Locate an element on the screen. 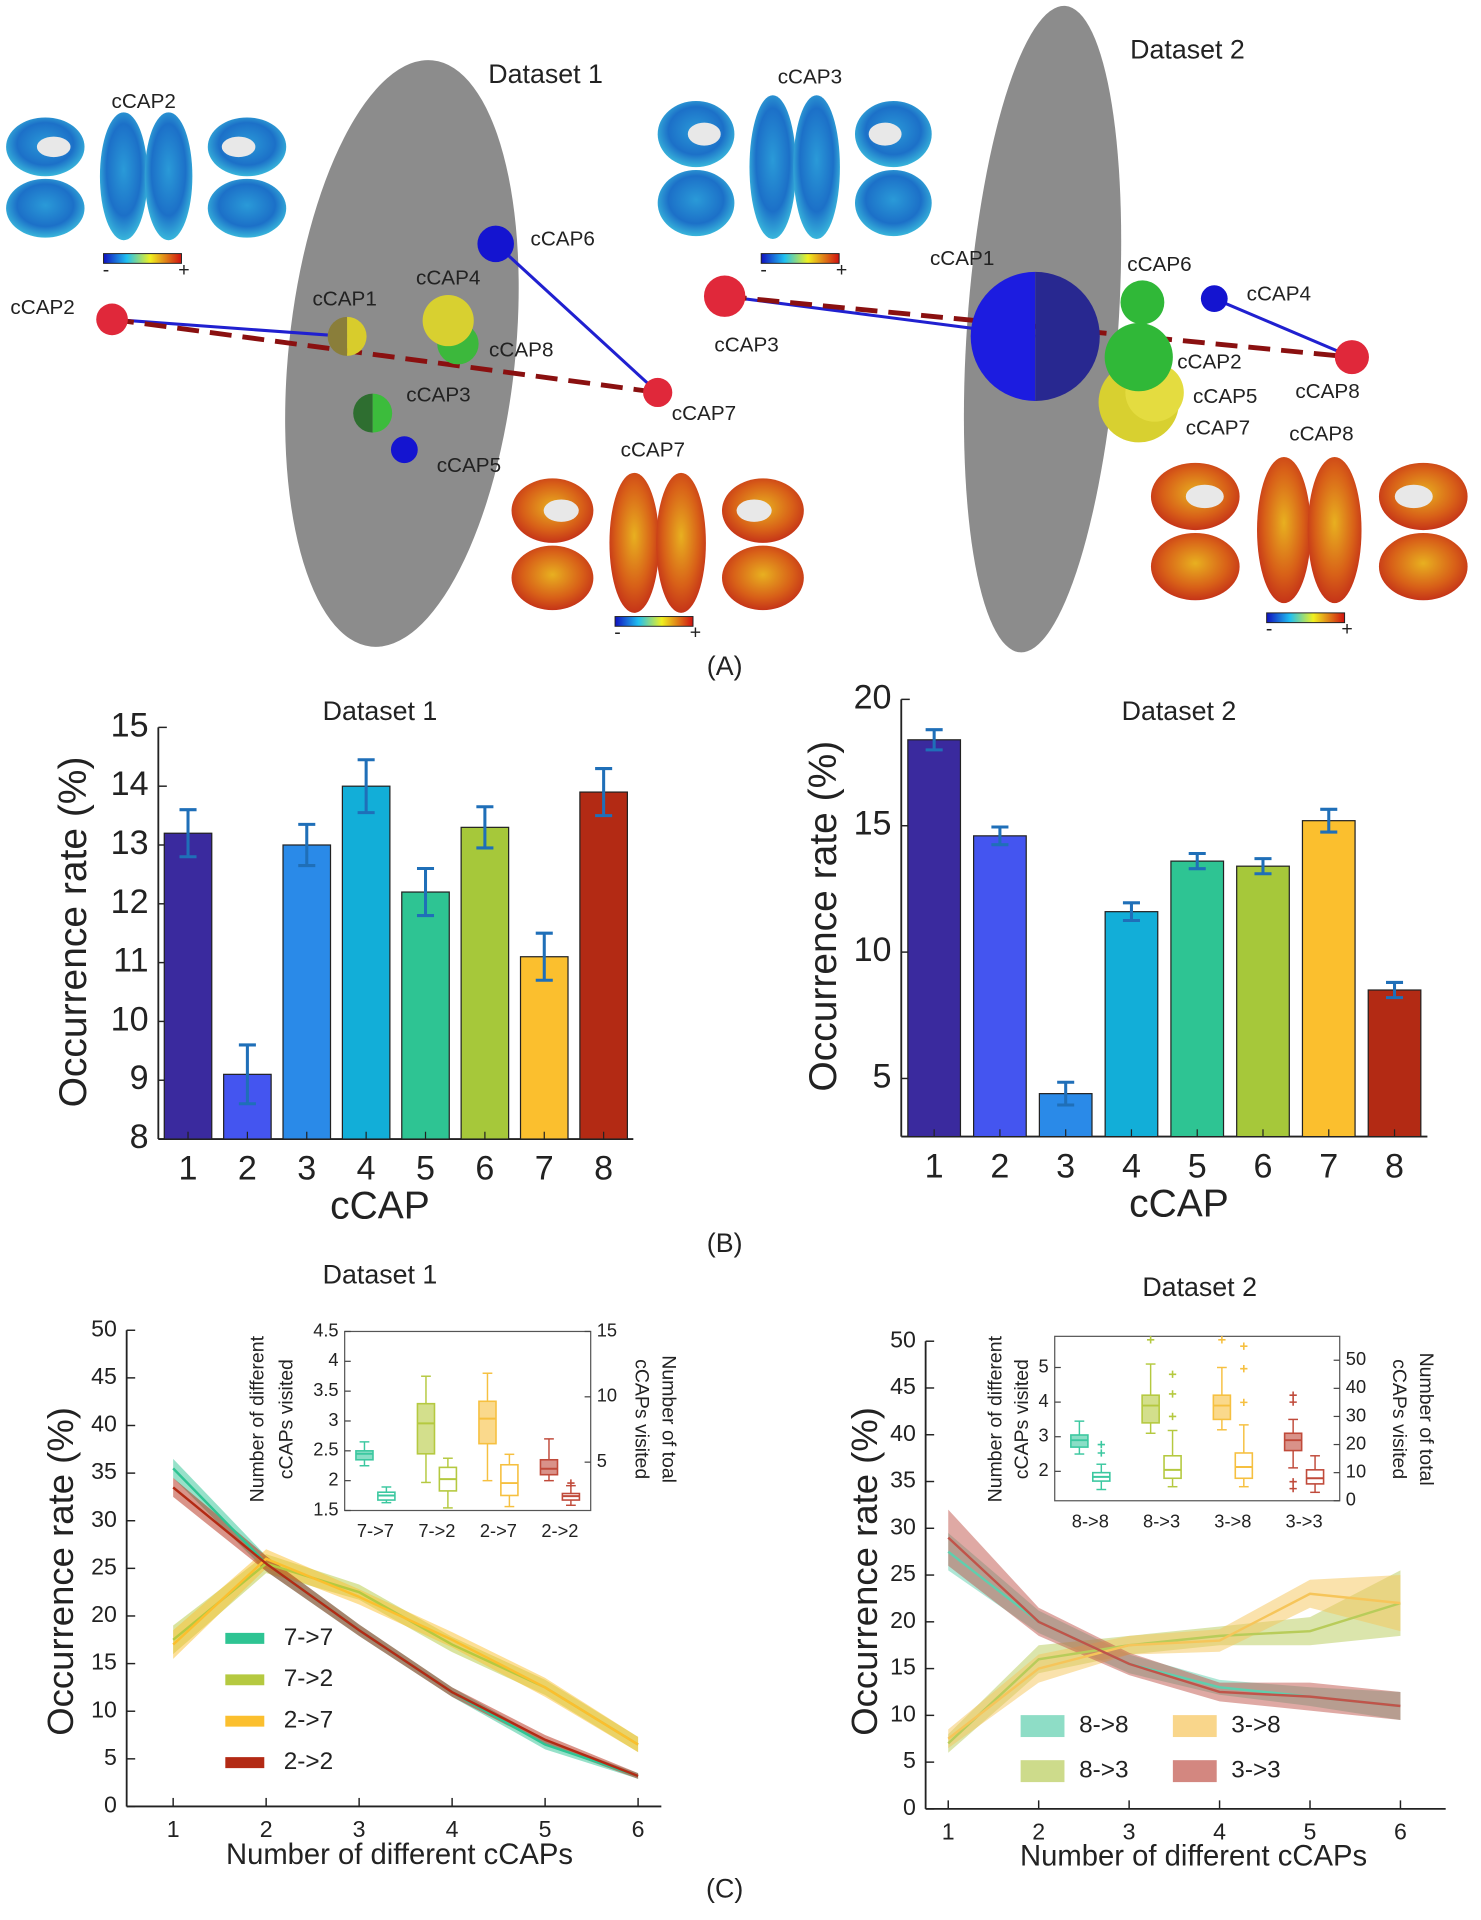  x-tick-label: 8 is located at coordinates (603, 1169).